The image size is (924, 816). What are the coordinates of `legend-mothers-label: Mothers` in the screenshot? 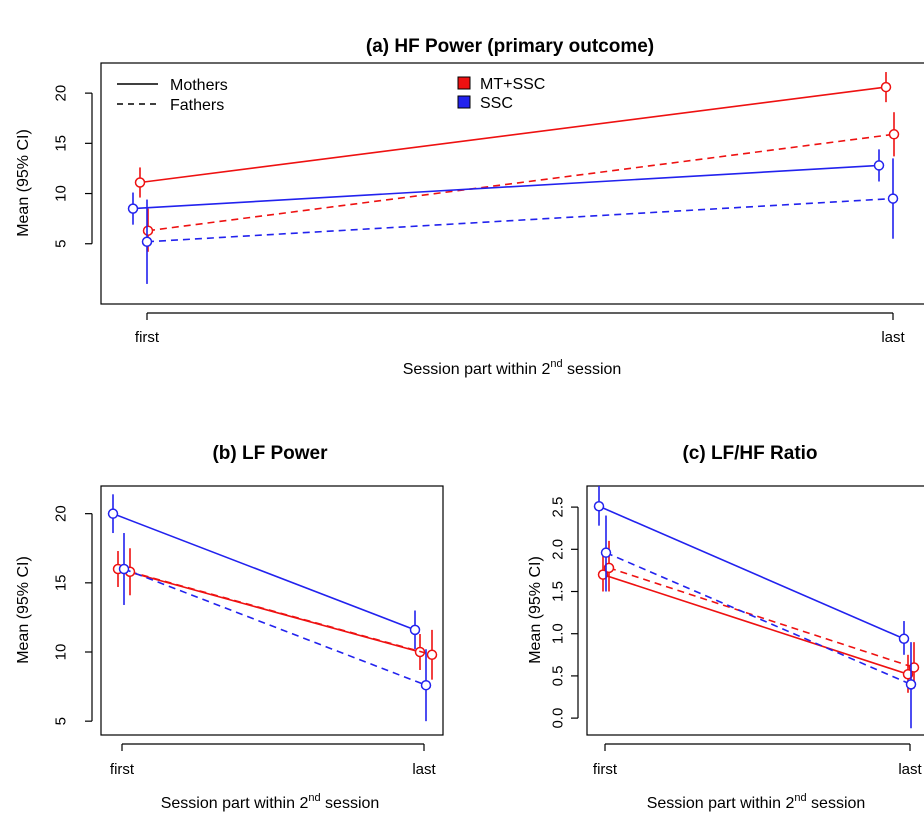 It's located at (199, 85).